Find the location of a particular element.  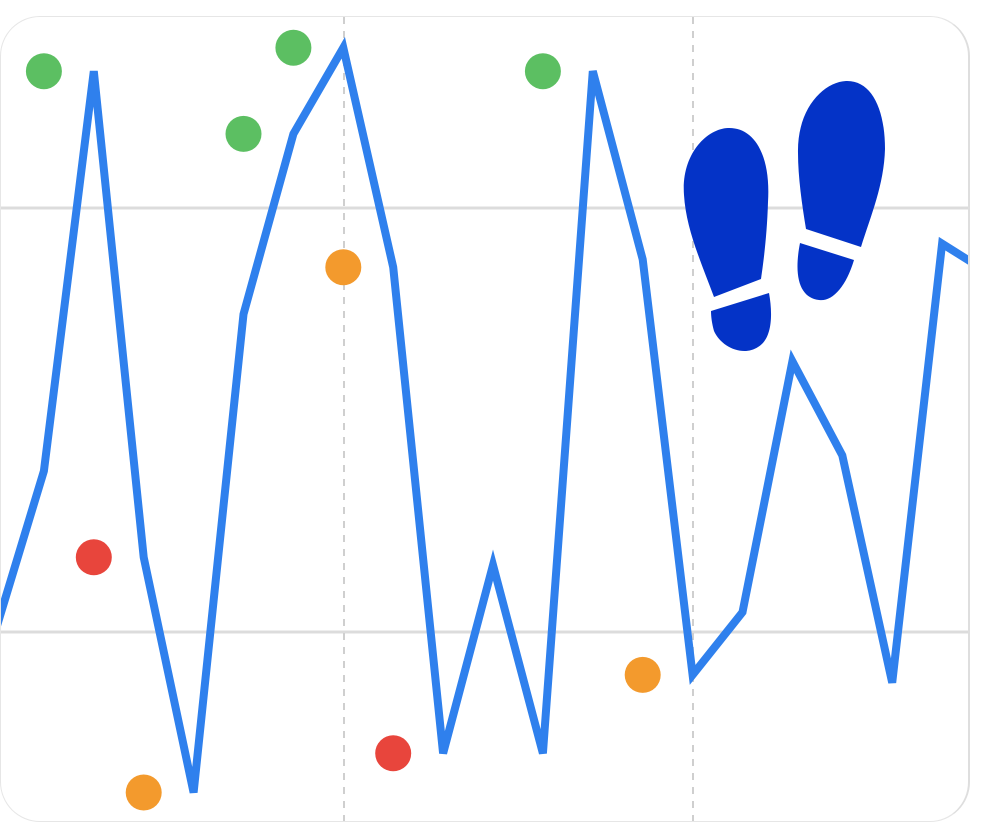

footprints-icon is located at coordinates (784, 216).